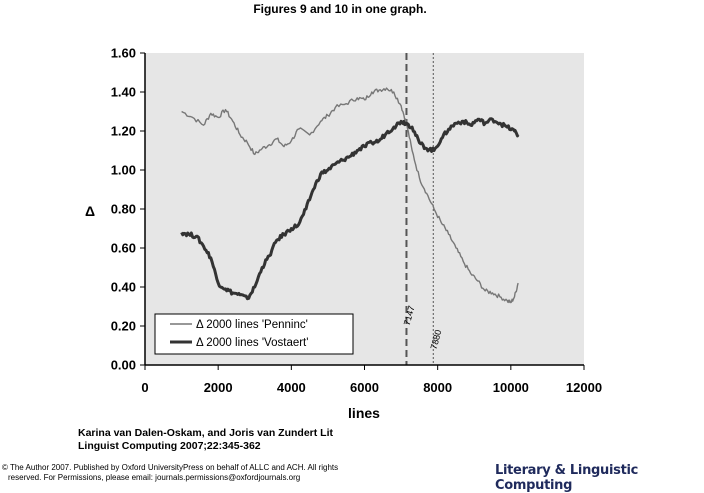  I want to click on x-tick-label: 10000, so click(511, 387).